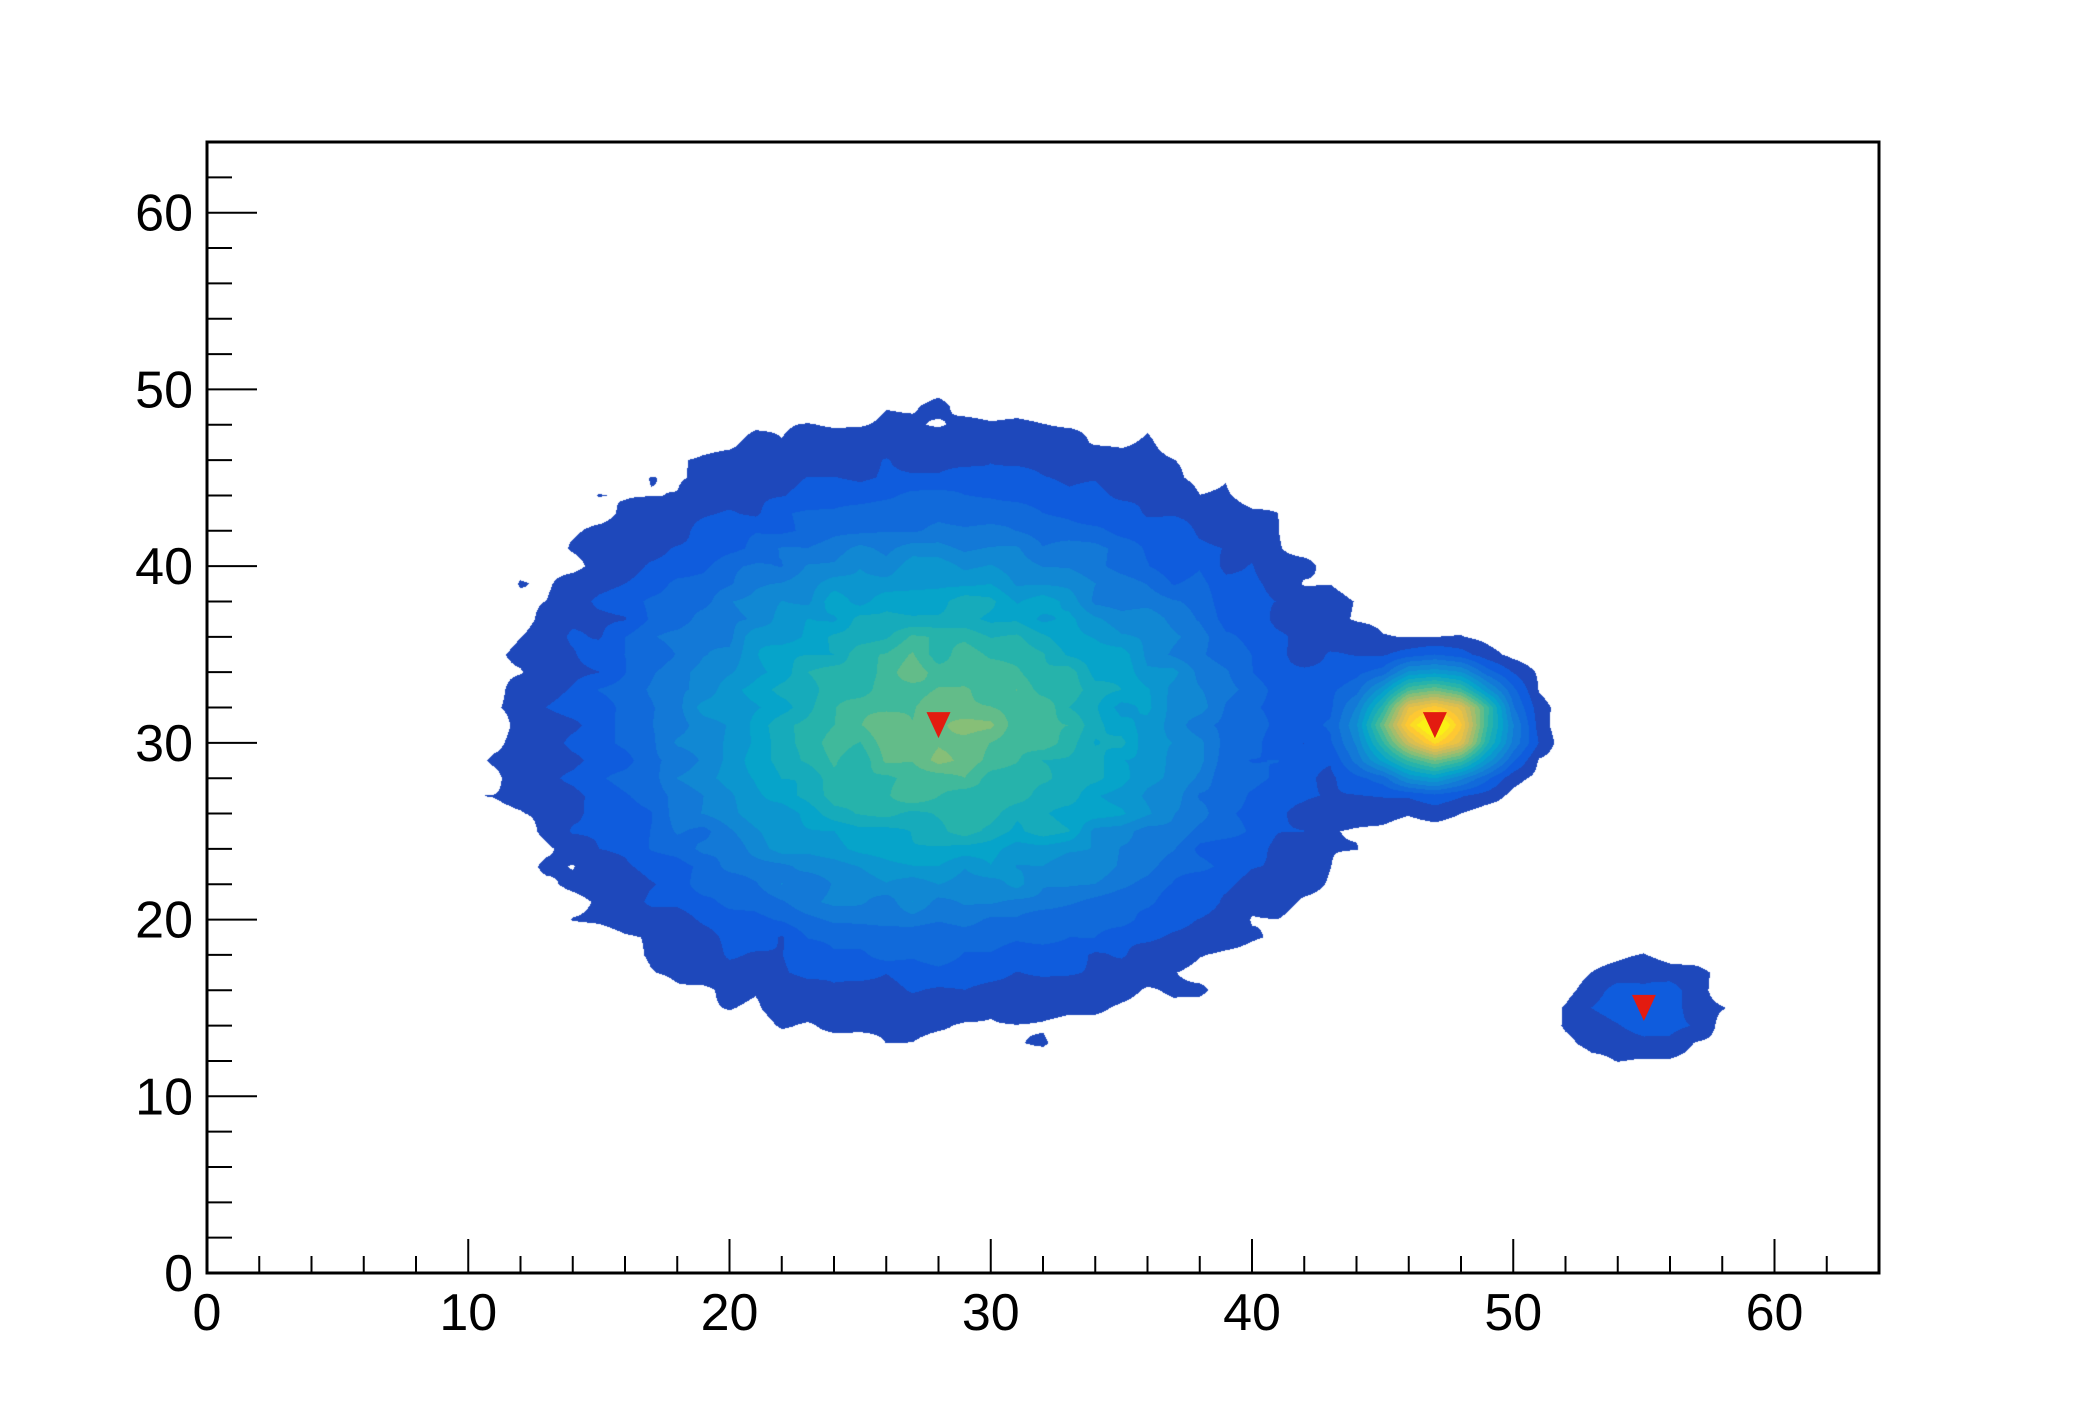 This screenshot has width=2088, height=1416. I want to click on x-axis-tick-label: 10, so click(468, 1313).